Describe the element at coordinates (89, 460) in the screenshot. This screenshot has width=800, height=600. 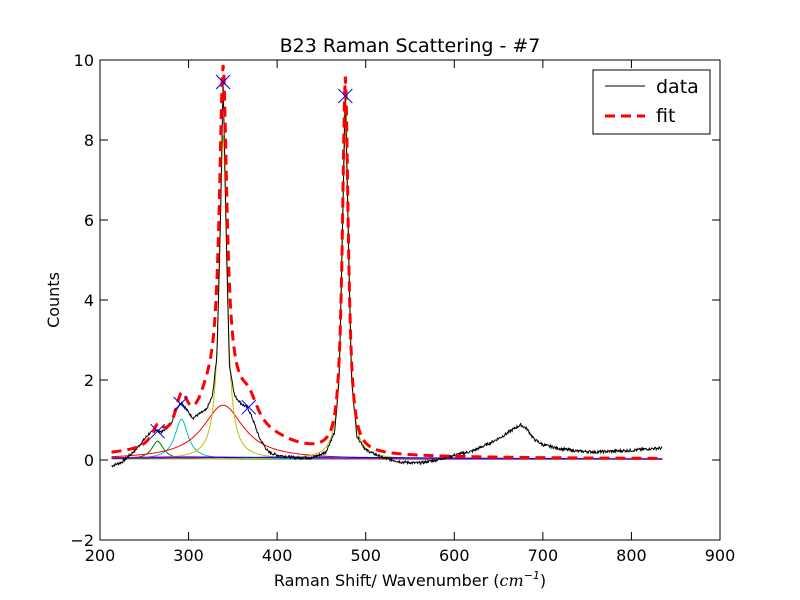
I see `y-tick-label: 0` at that location.